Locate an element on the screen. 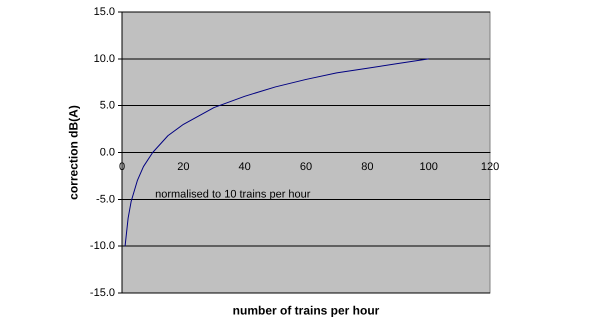 The height and width of the screenshot is (321, 616). x-tick-label: 120 is located at coordinates (490, 167).